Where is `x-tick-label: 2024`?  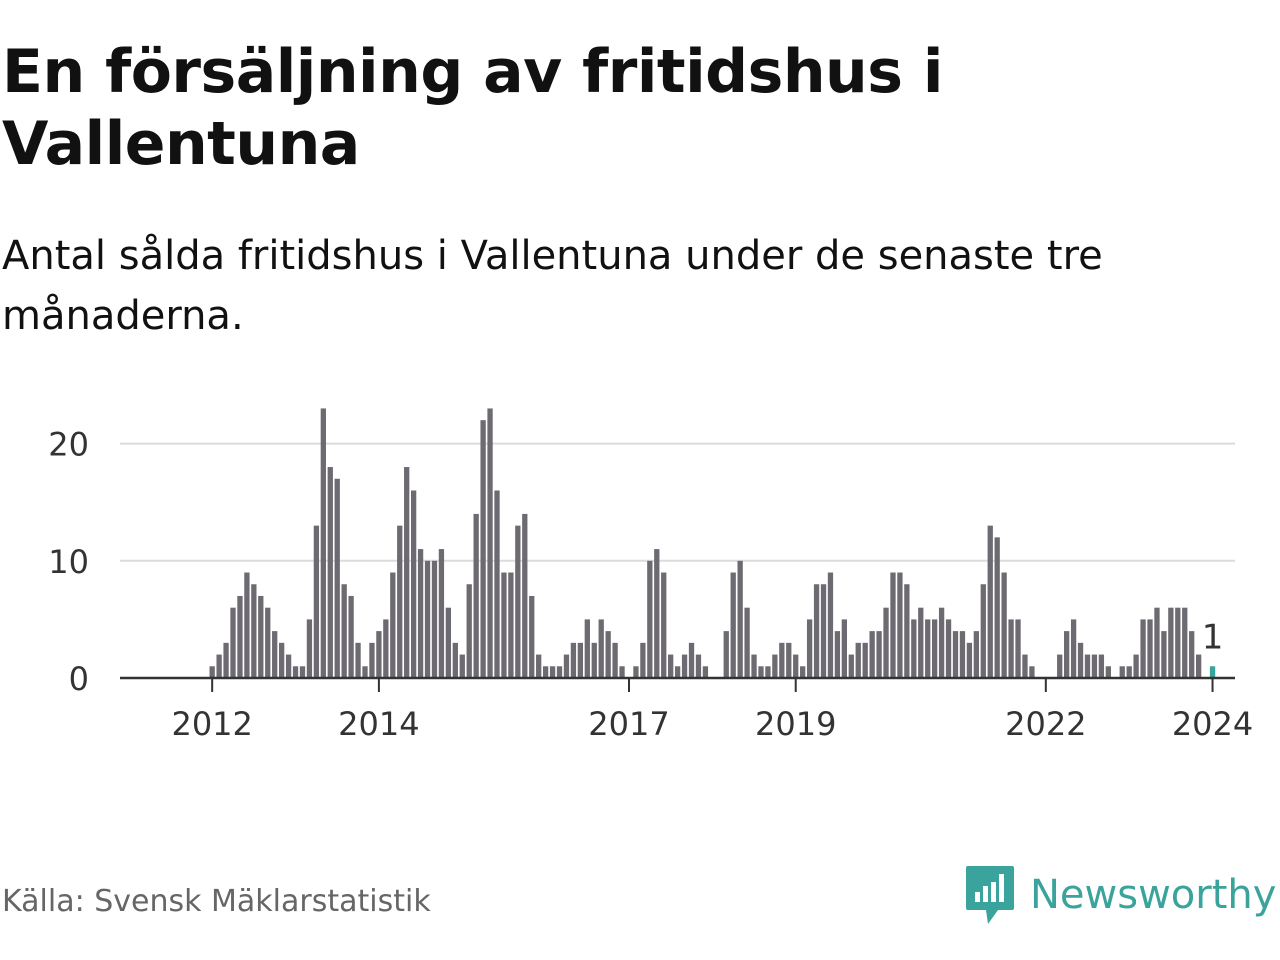 x-tick-label: 2024 is located at coordinates (1212, 724).